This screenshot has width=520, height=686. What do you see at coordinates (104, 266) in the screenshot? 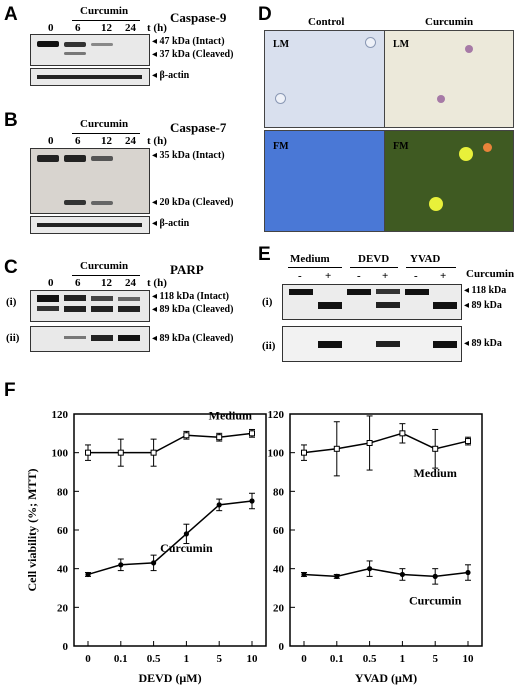
I see `panel-c-treatment: Curcumin` at bounding box center [104, 266].